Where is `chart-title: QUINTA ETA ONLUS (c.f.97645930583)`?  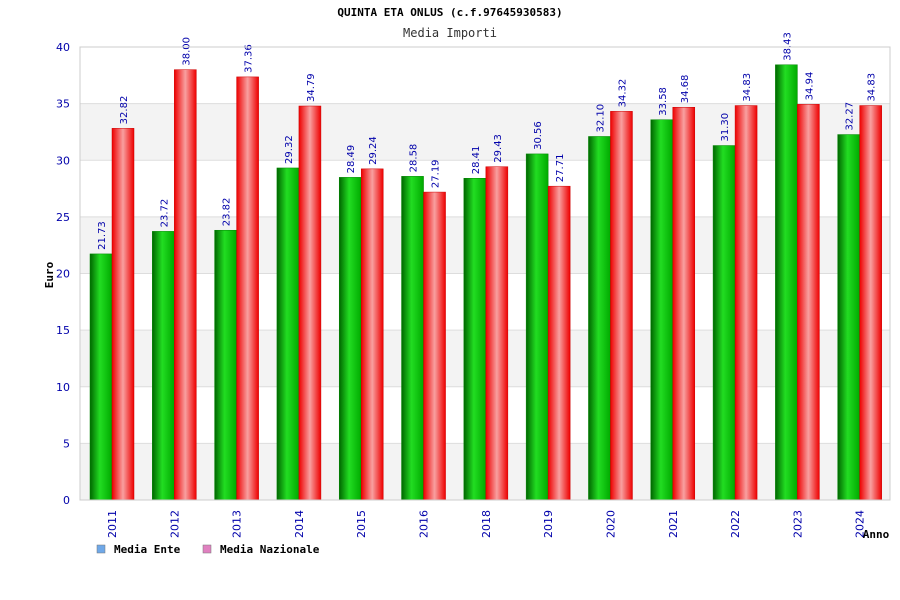 chart-title: QUINTA ETA ONLUS (c.f.97645930583) is located at coordinates (449, 12).